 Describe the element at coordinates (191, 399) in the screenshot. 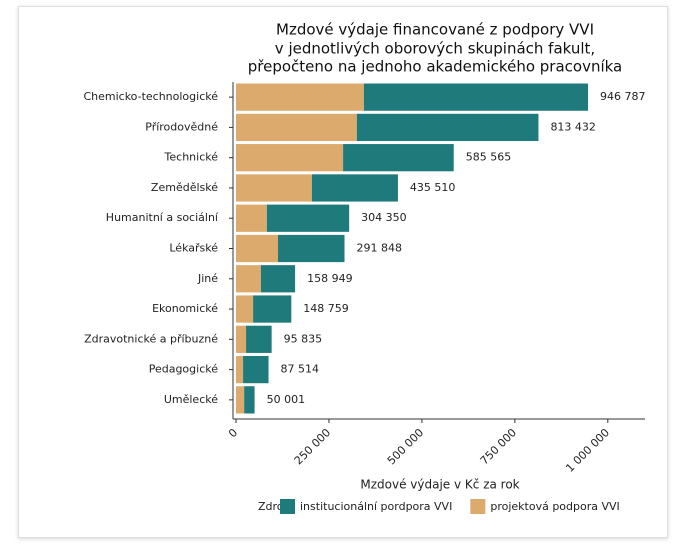

I see `y-tick-label: Umělecké` at that location.